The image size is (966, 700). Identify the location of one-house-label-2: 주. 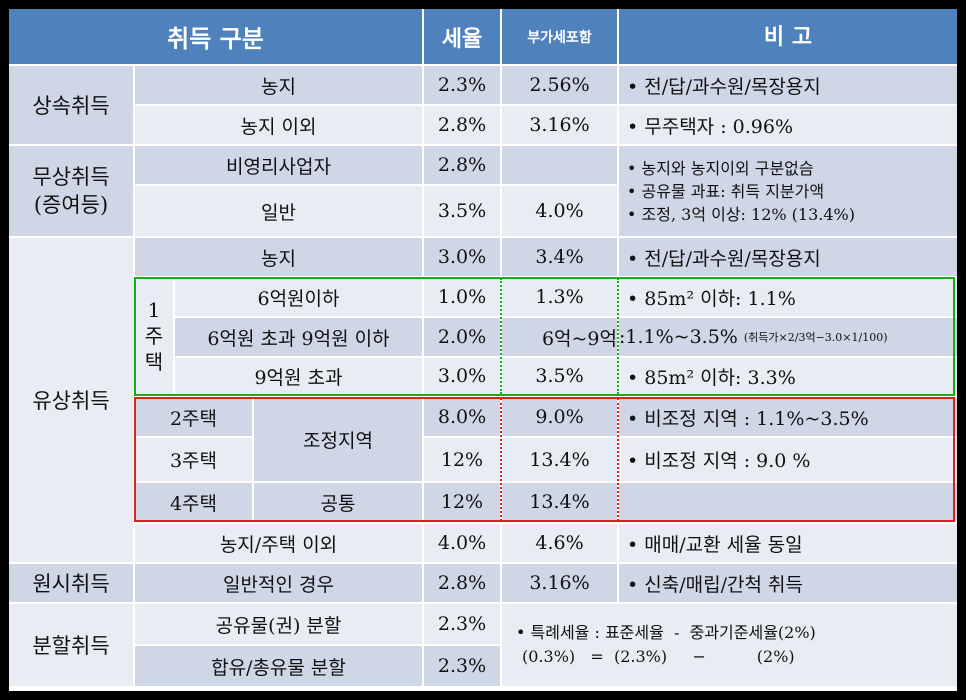
(154, 336).